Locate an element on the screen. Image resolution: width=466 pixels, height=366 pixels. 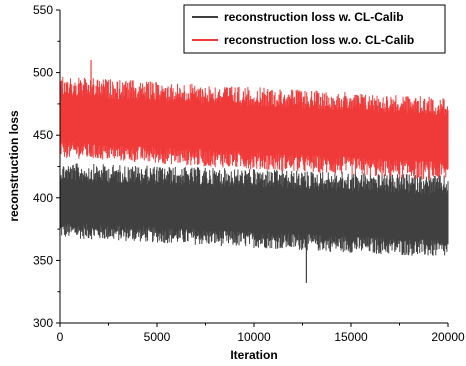
x-tick-label: 10000 is located at coordinates (254, 337).